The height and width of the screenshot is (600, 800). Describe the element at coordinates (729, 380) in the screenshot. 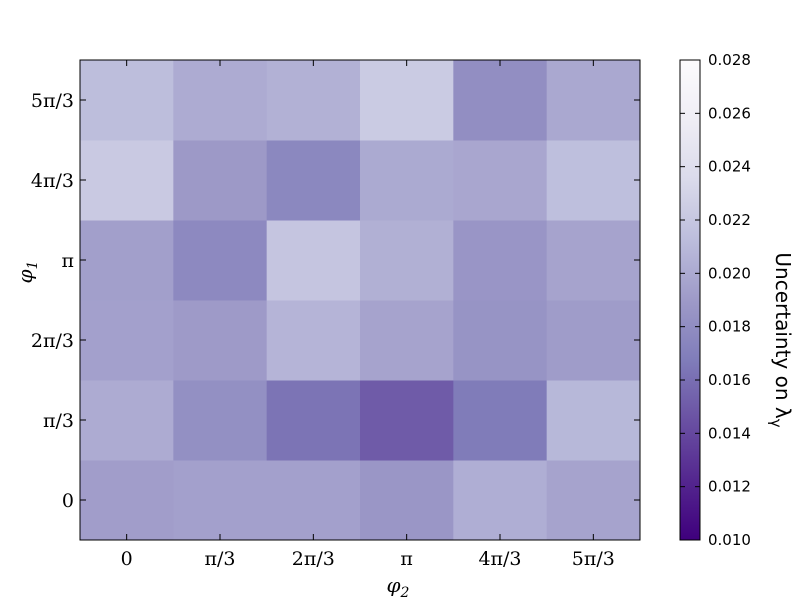

I see `colorbar-tick-label: 0.016` at that location.